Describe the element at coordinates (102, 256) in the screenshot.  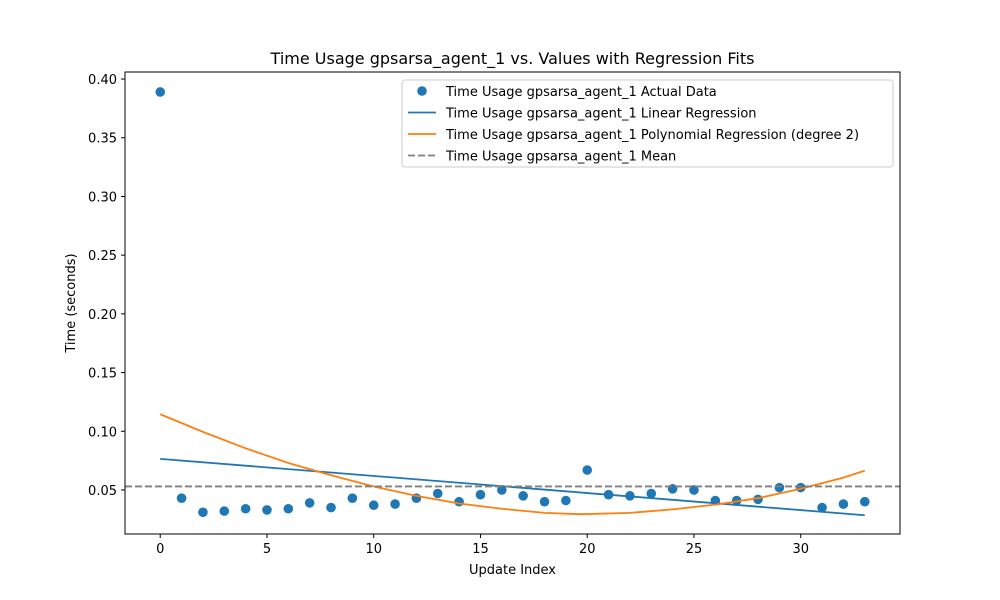
I see `y-tick-label: 0.25` at that location.